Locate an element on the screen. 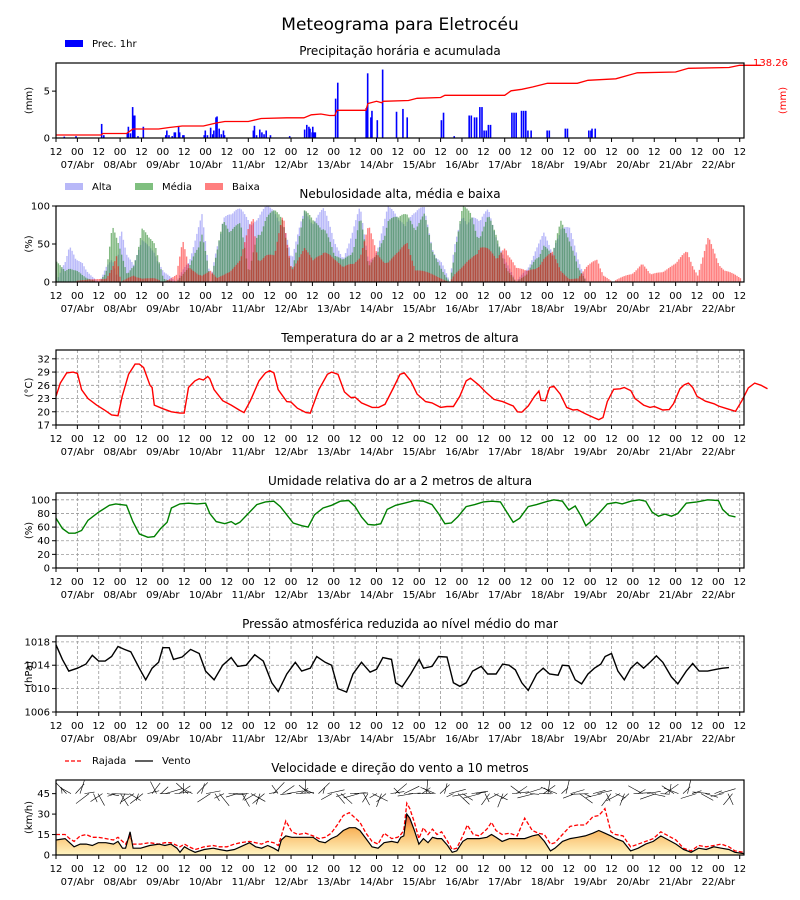  y-tick-label: 0 is located at coordinates (47, 856).